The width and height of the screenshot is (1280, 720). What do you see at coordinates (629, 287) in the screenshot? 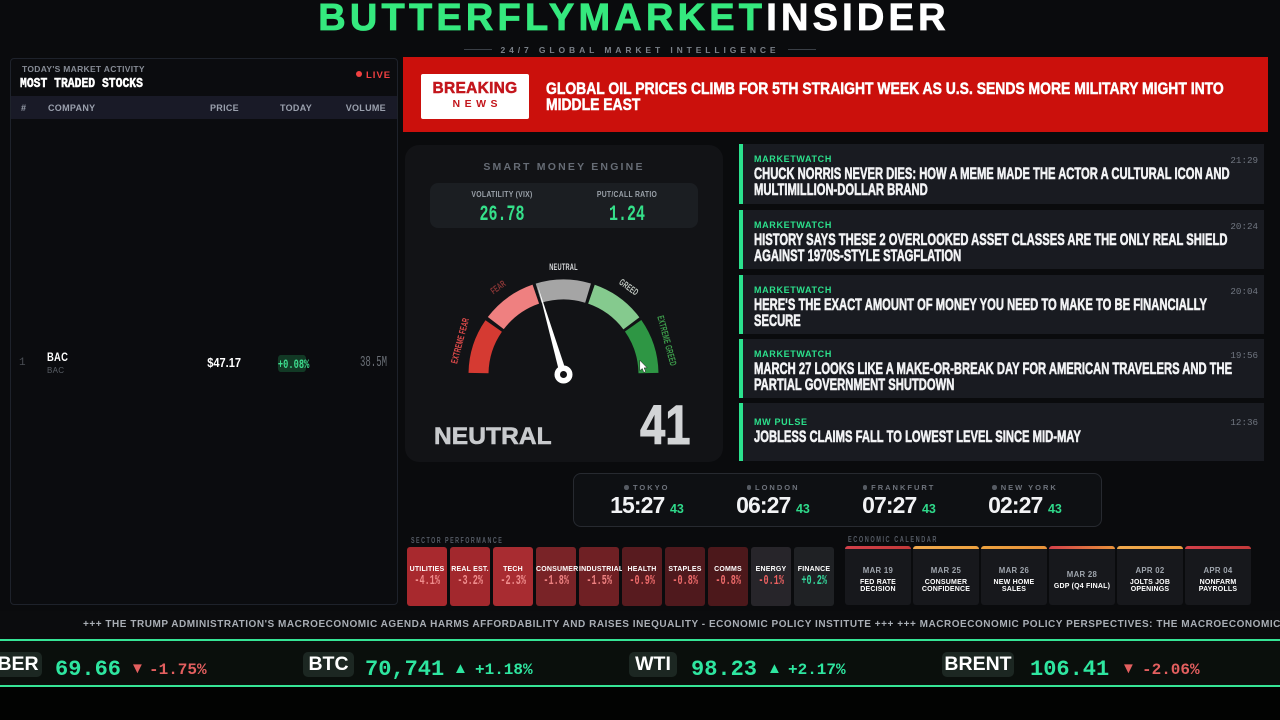
I see `svg-text: GREED` at bounding box center [629, 287].